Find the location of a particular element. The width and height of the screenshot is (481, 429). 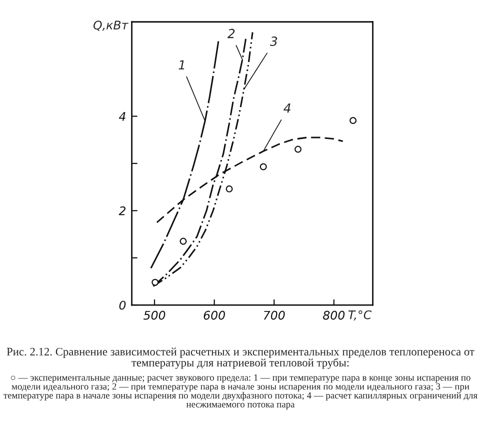

text: Рис. 2.12. Сравнение зависимостей расчетных и экспериментальных пределов теплопереноса от температуры для натриевой тепловой трубы: is located at coordinates (240, 358).